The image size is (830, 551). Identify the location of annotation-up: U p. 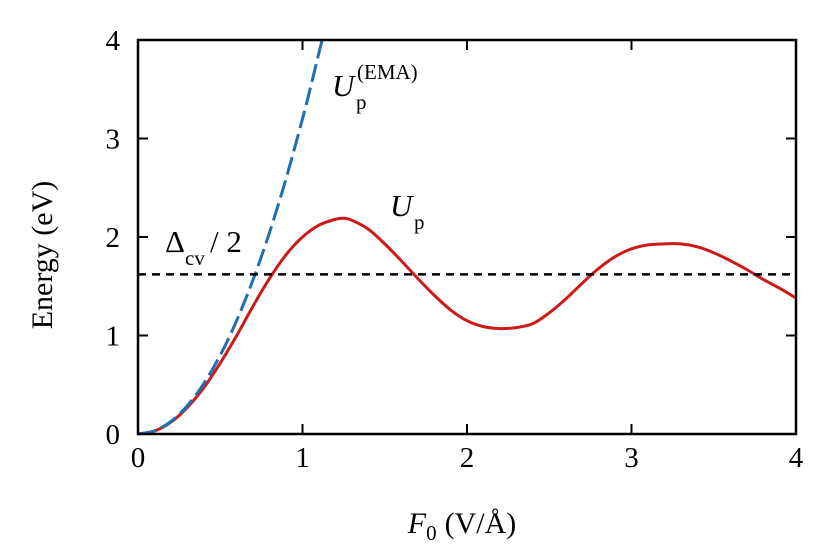
(407, 211).